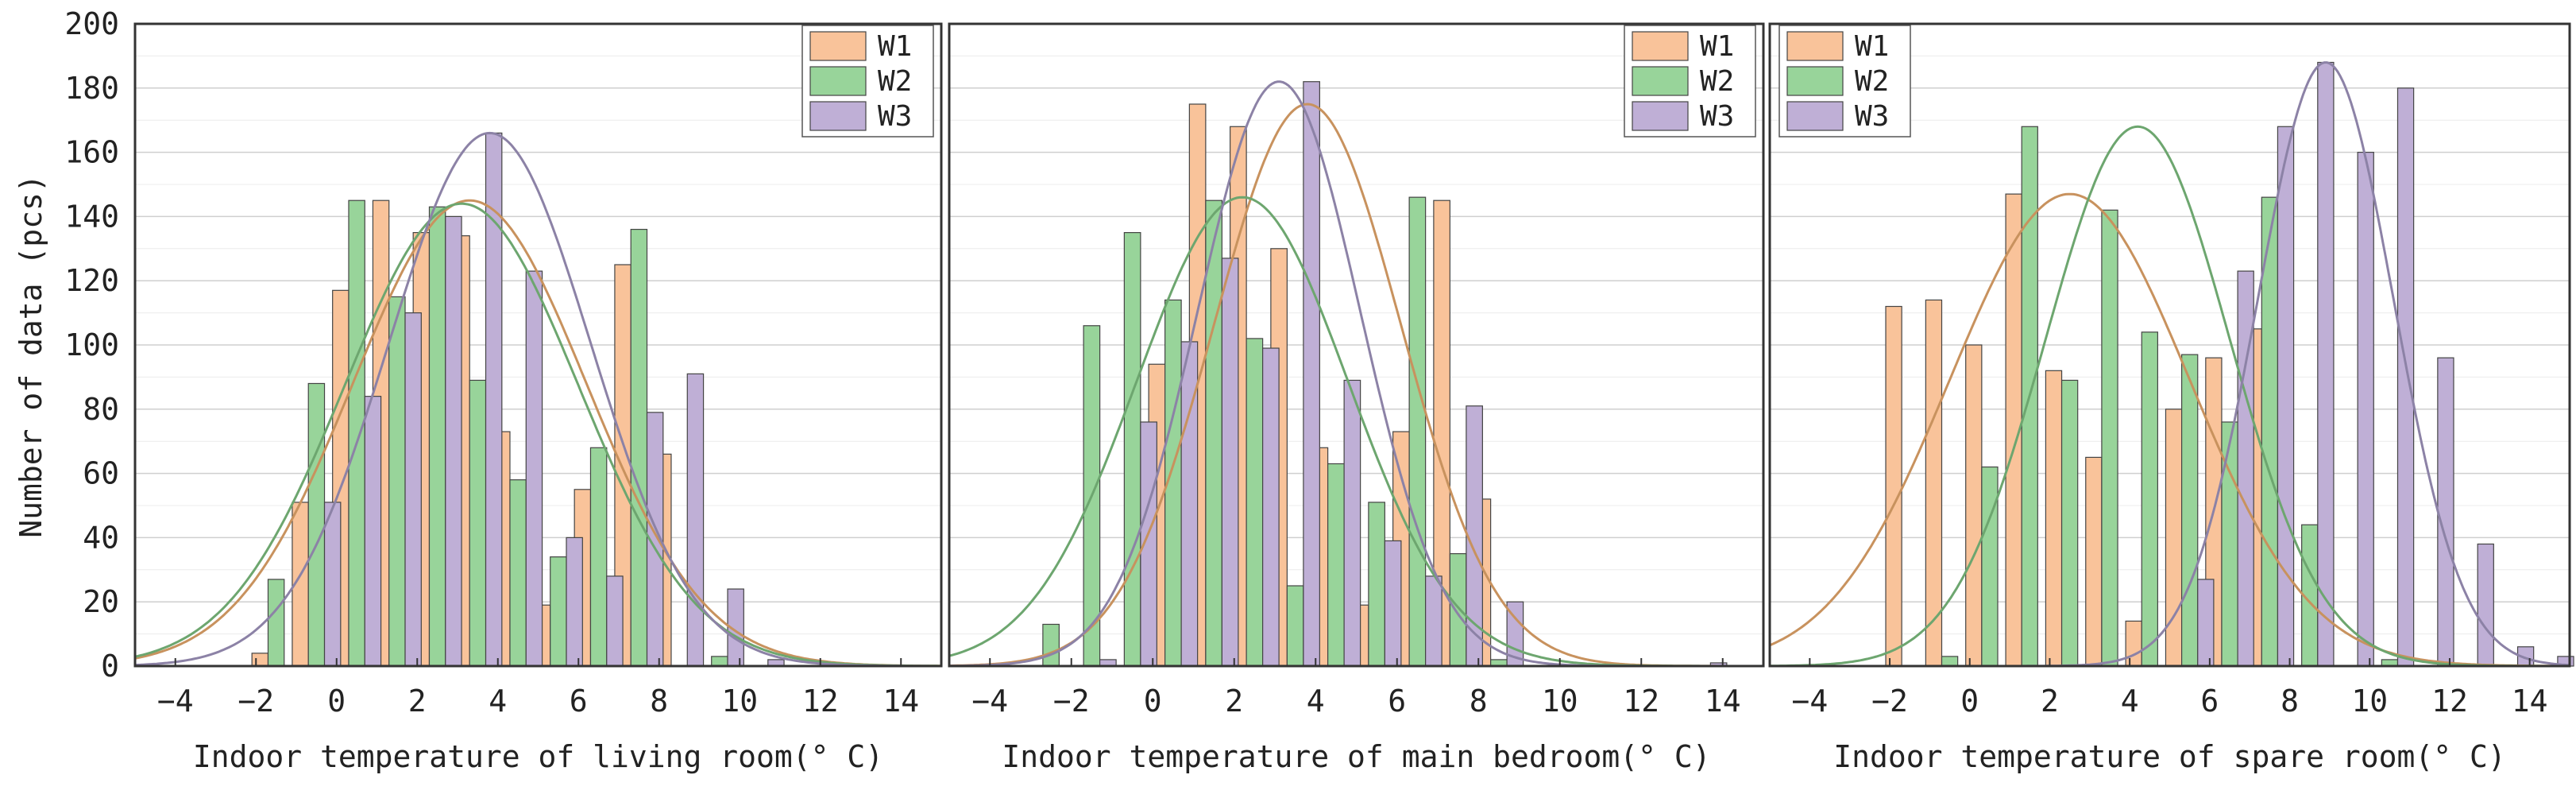  What do you see at coordinates (101, 409) in the screenshot?
I see `y-tick-label: 80` at bounding box center [101, 409].